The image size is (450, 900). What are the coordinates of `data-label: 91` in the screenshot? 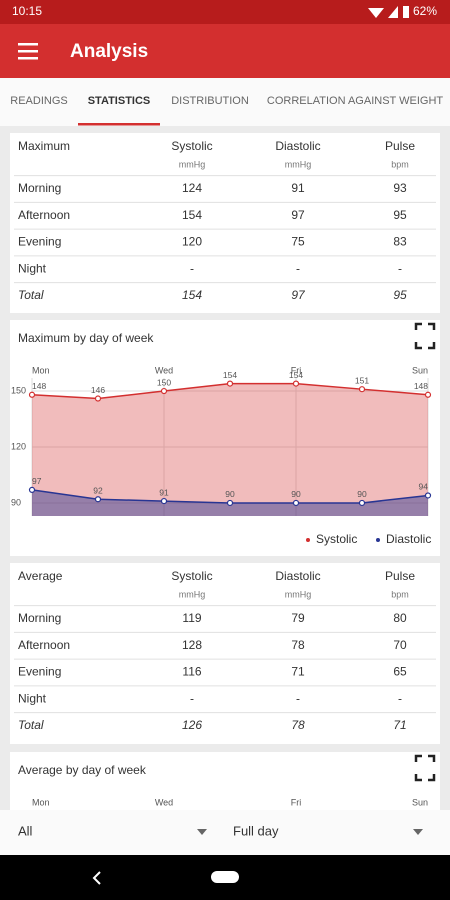 It's located at (164, 492).